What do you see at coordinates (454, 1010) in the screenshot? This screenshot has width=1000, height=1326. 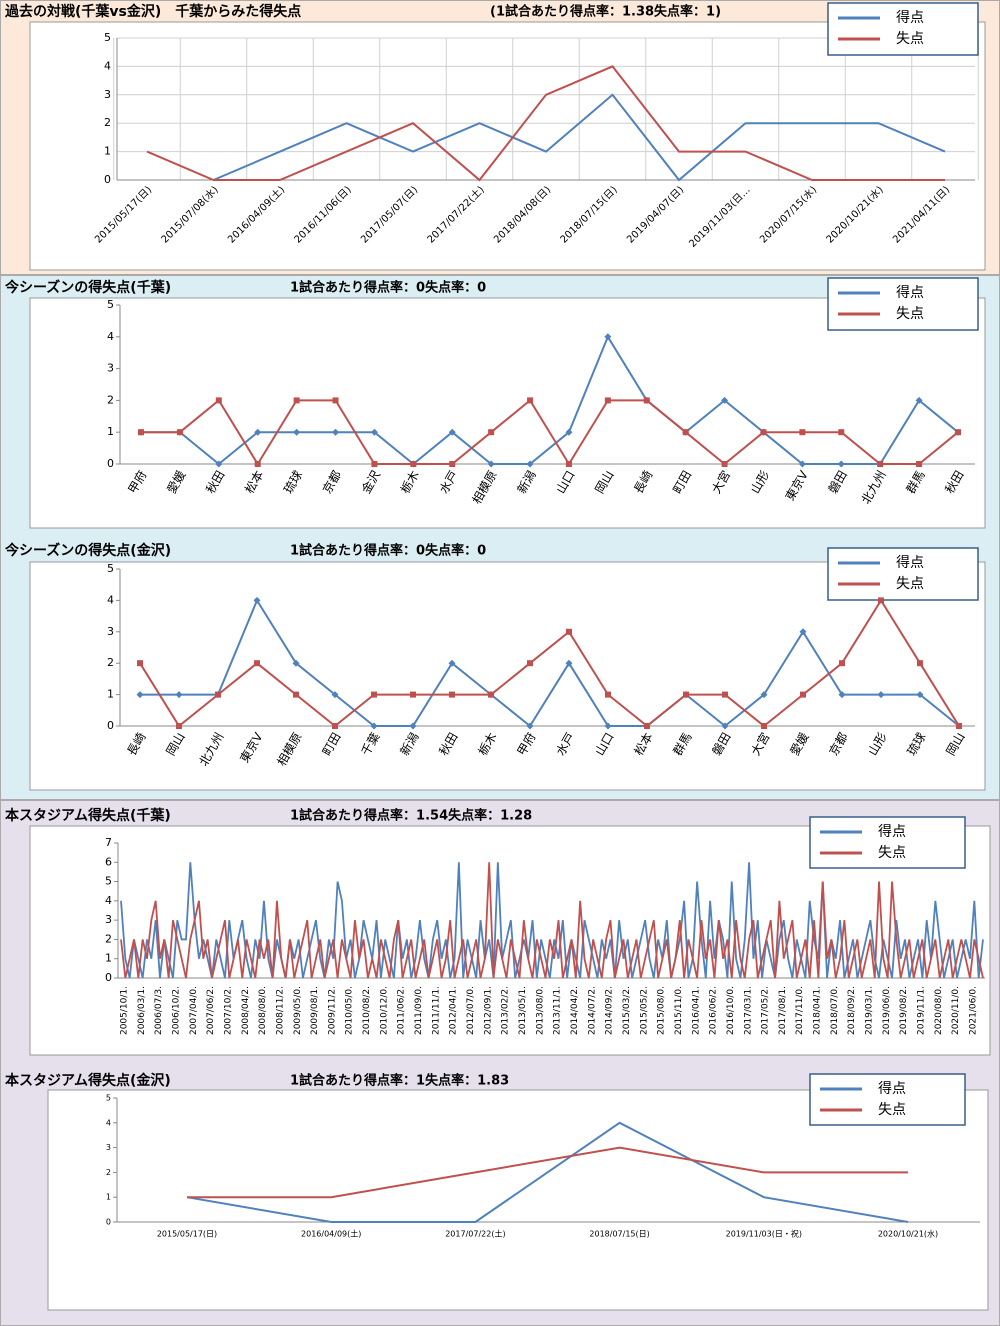 I see `x-tick-label: 2012/04/1.` at bounding box center [454, 1010].